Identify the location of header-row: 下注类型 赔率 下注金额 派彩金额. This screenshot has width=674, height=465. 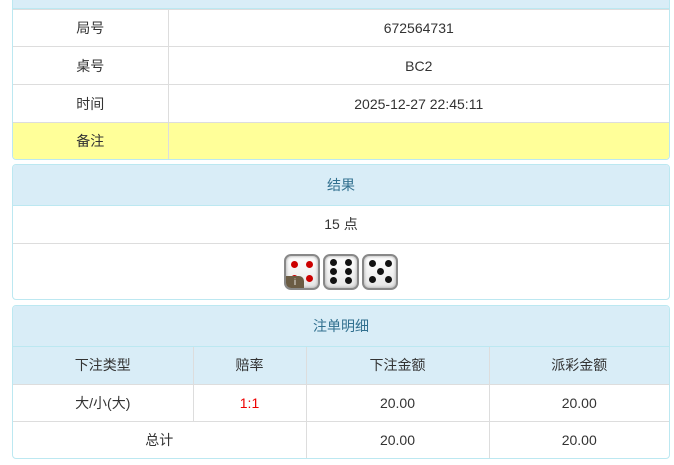
(341, 365).